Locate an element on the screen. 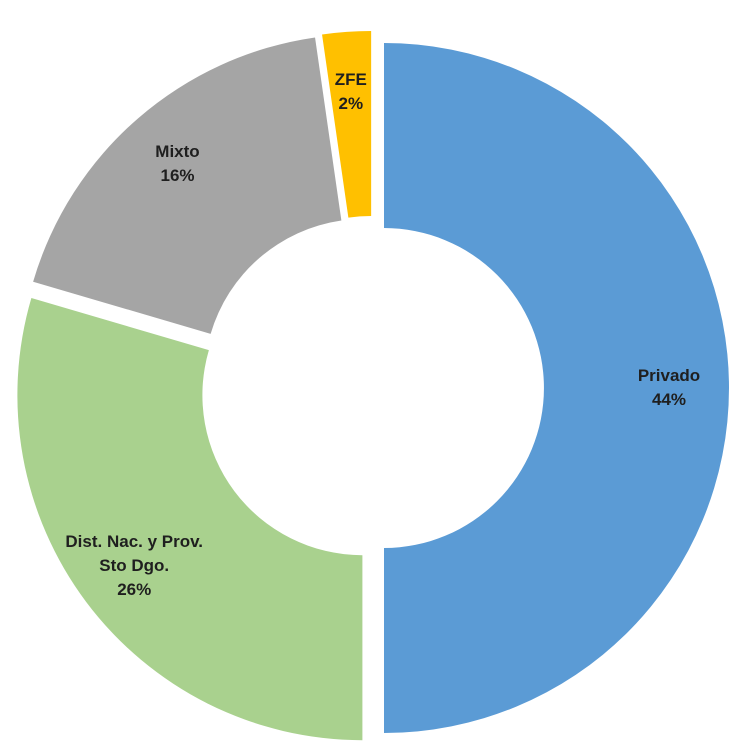 This screenshot has height=743, width=737. slice-value: 44% is located at coordinates (669, 399).